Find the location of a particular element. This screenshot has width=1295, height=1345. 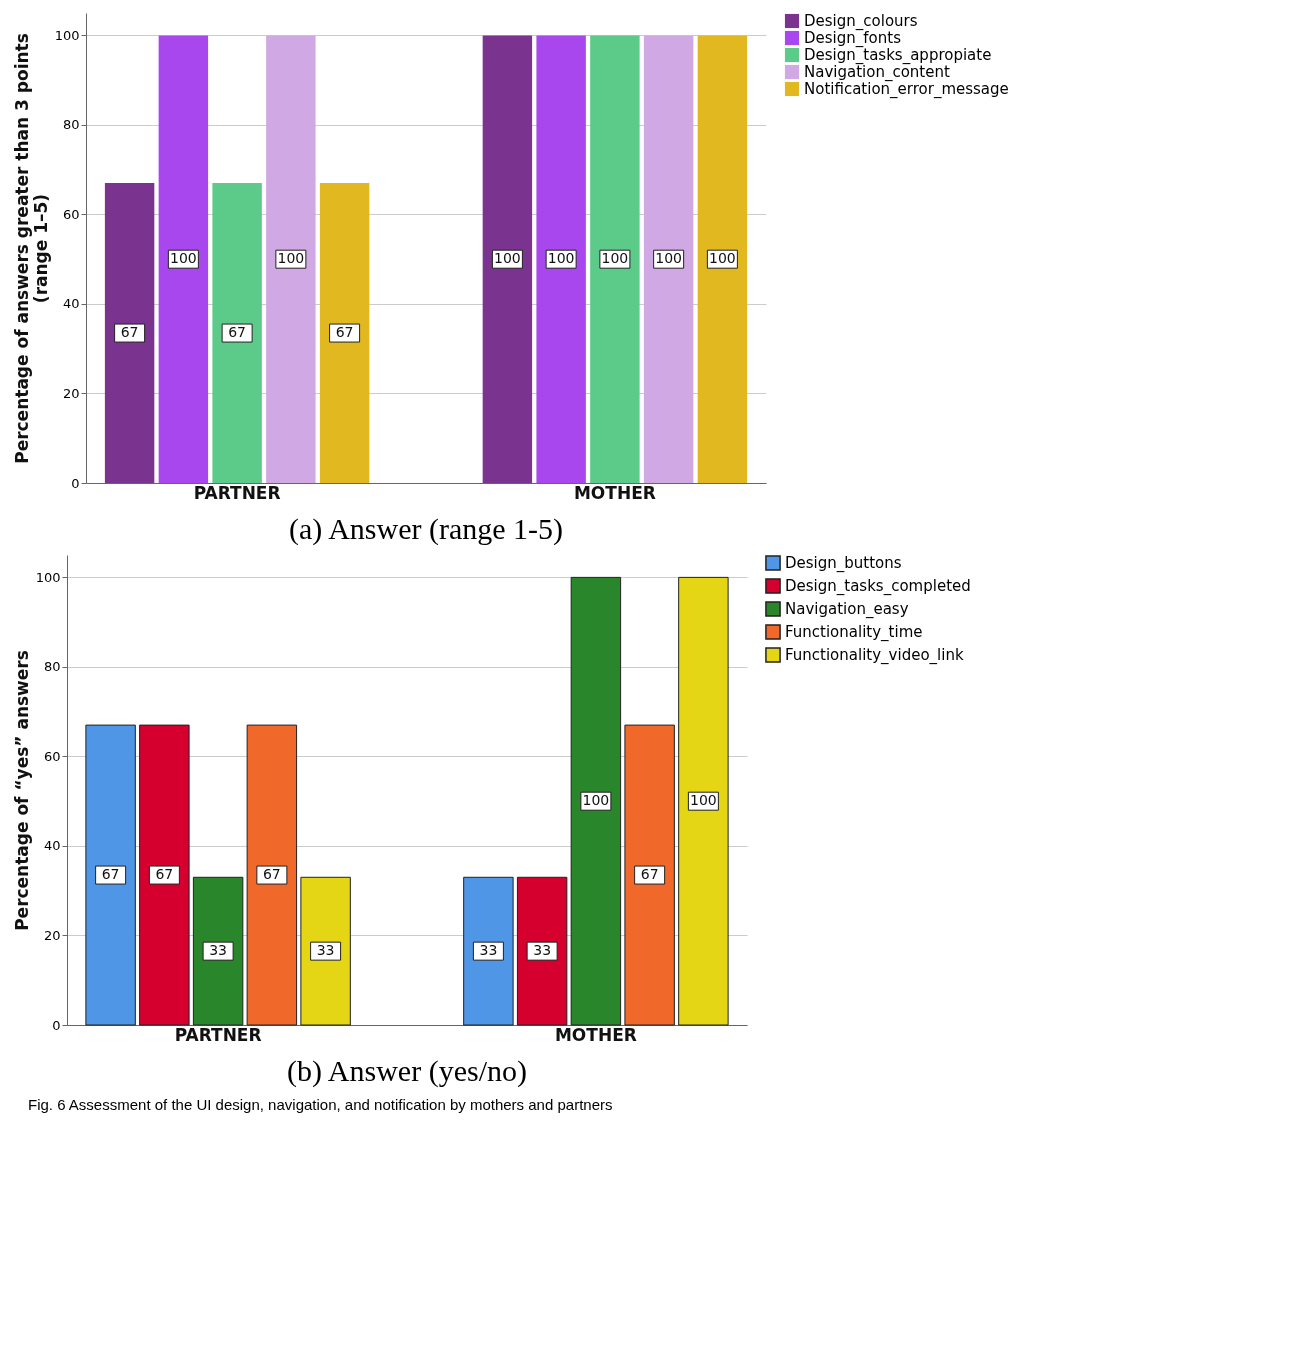

legend-label: Navigation_easy is located at coordinates (847, 609).